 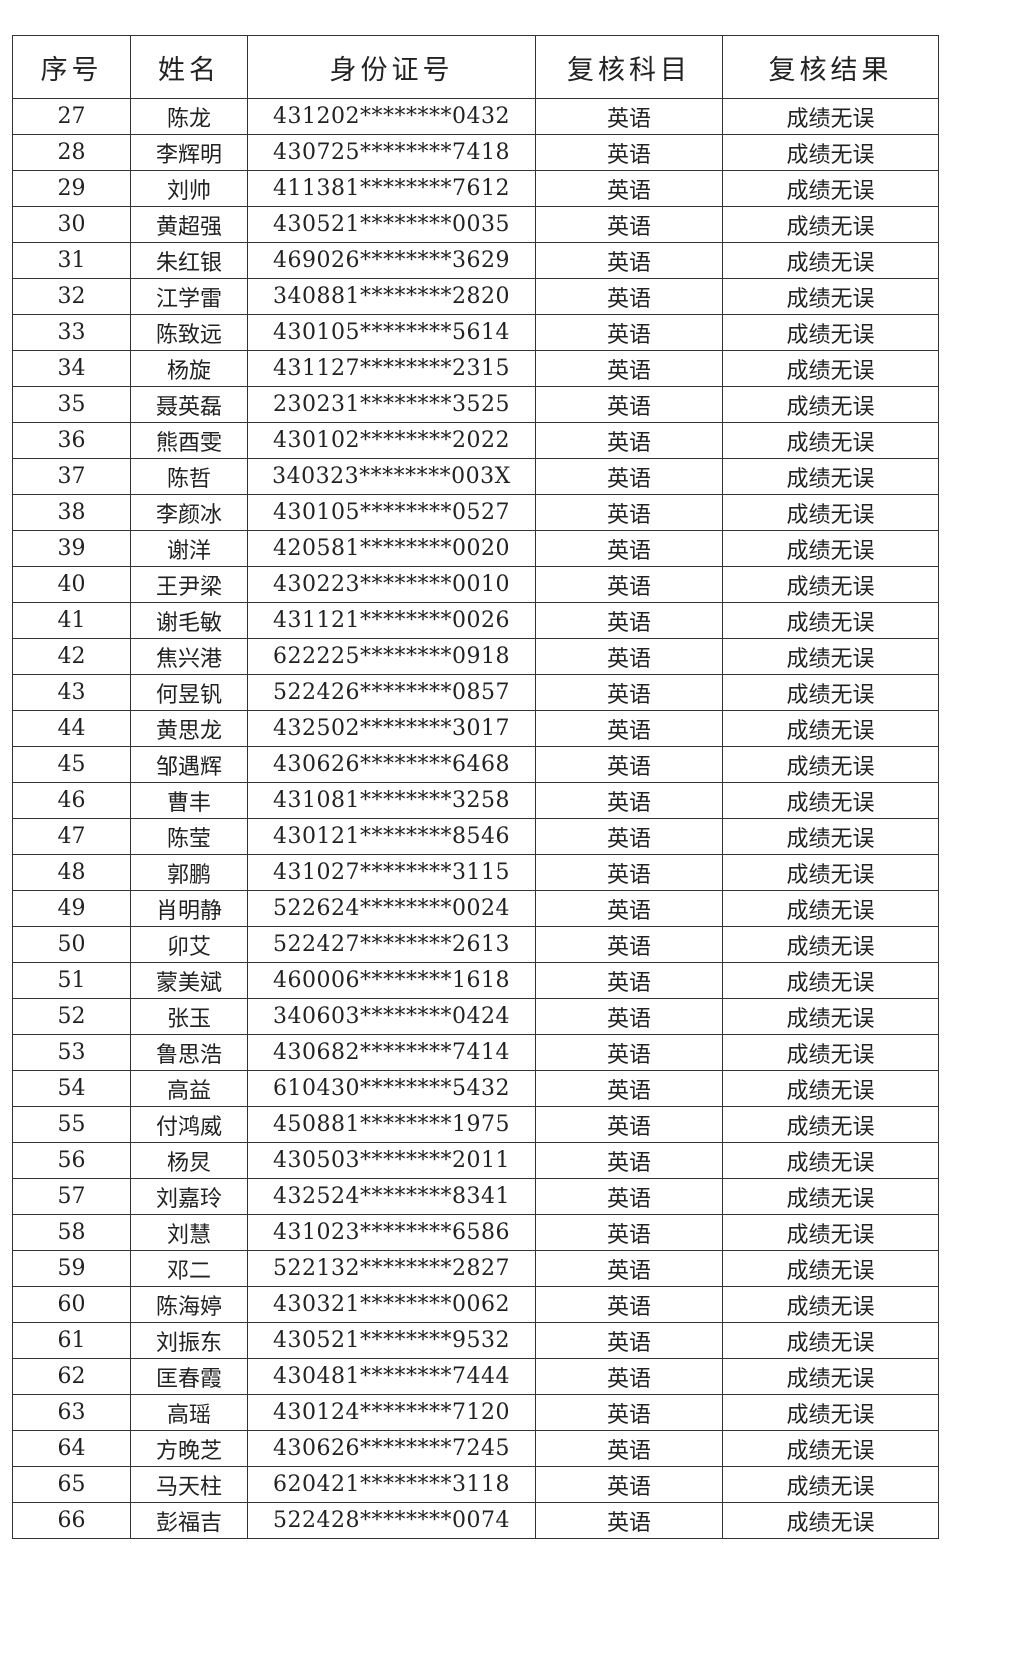 What do you see at coordinates (475, 404) in the screenshot?
I see `table-row: 35 聂英磊 230231********3525 英语 成绩无误` at bounding box center [475, 404].